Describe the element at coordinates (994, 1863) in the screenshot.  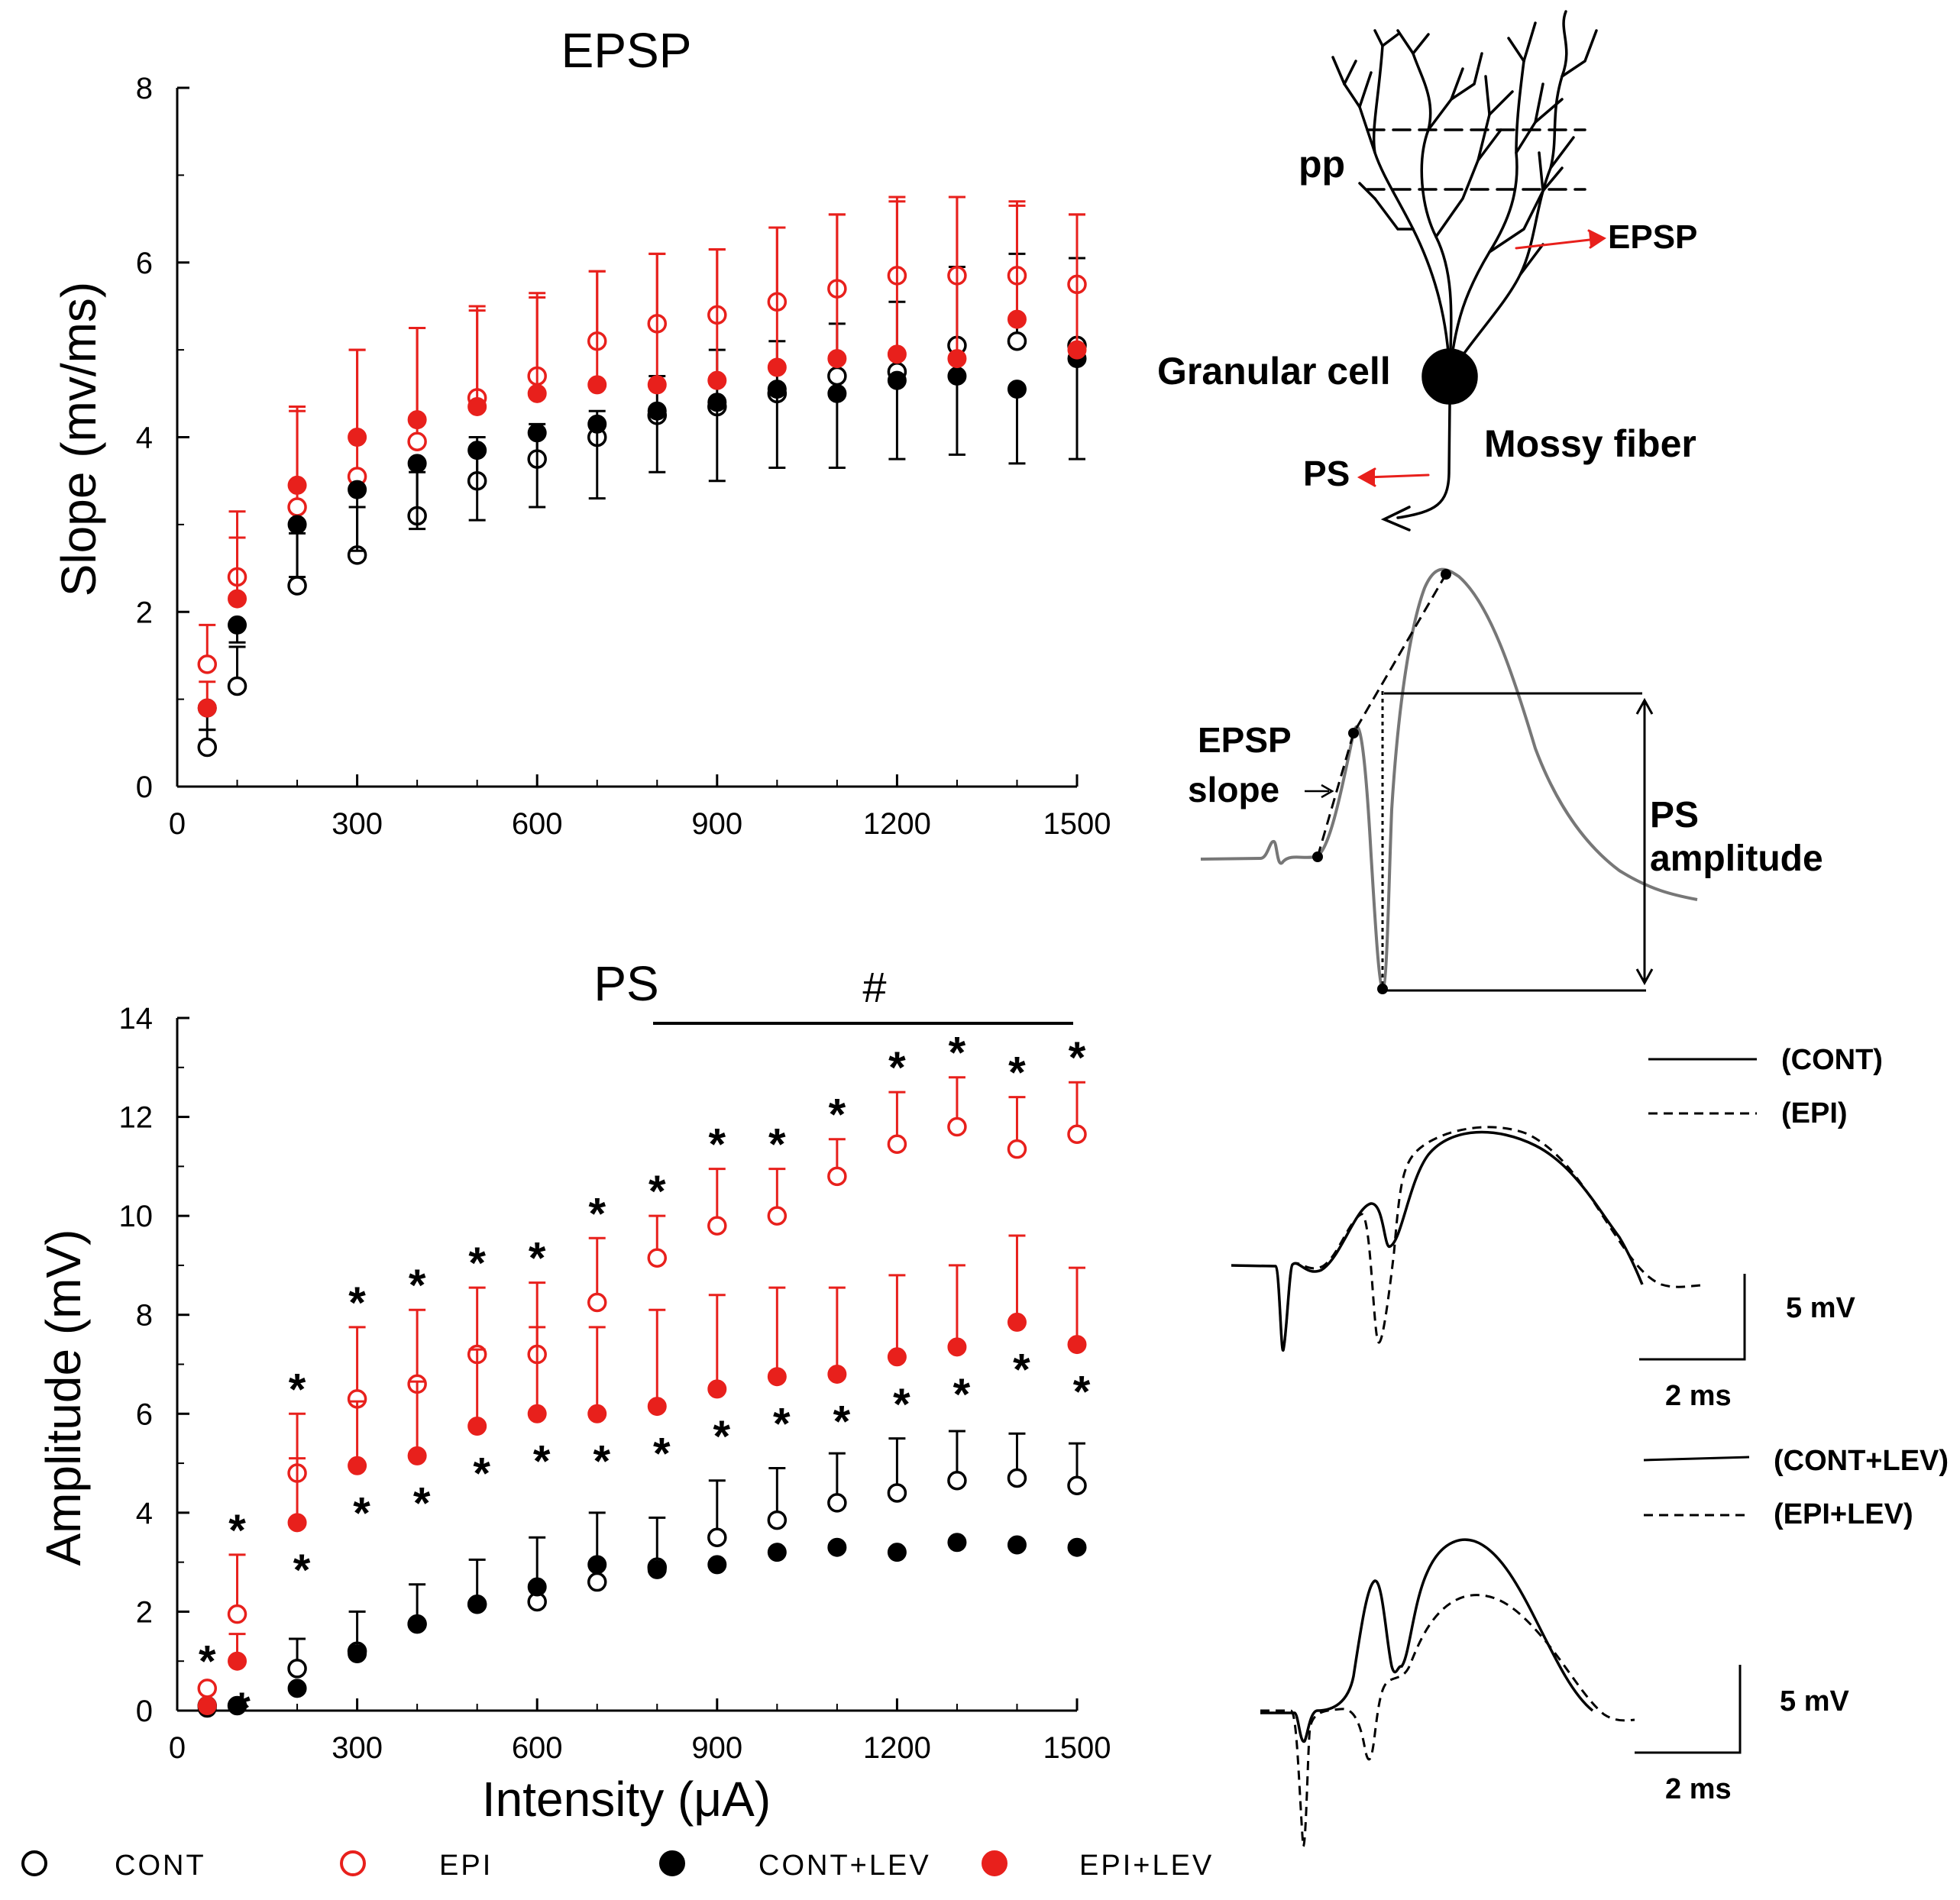
I see `legend-marker-epi-lev` at that location.